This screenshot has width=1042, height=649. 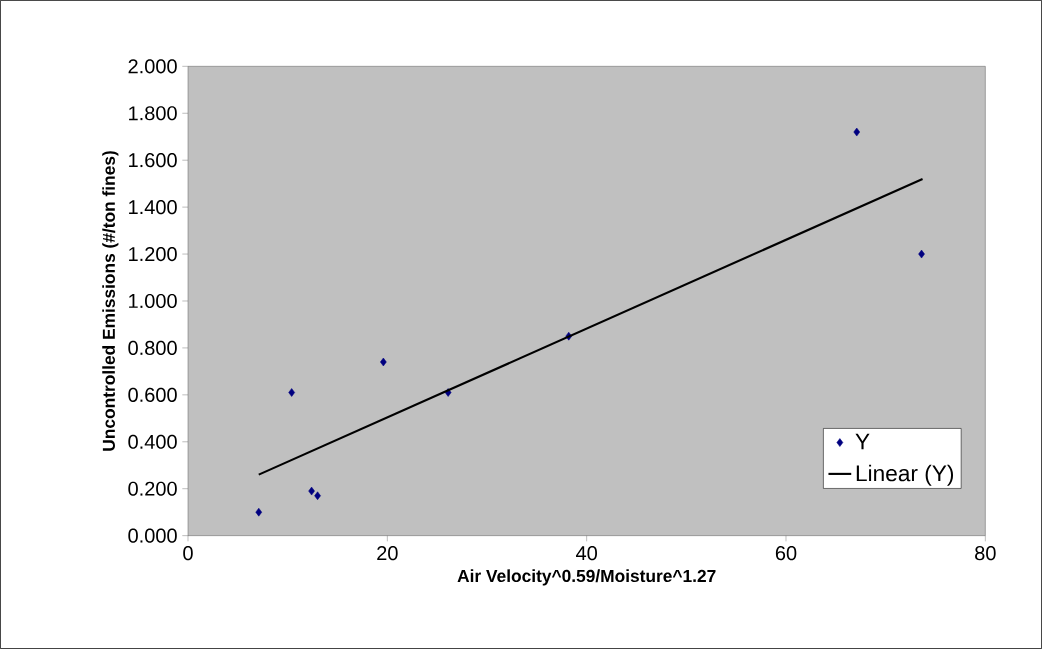 What do you see at coordinates (152, 347) in the screenshot?
I see `y-tick-label: 0.800` at bounding box center [152, 347].